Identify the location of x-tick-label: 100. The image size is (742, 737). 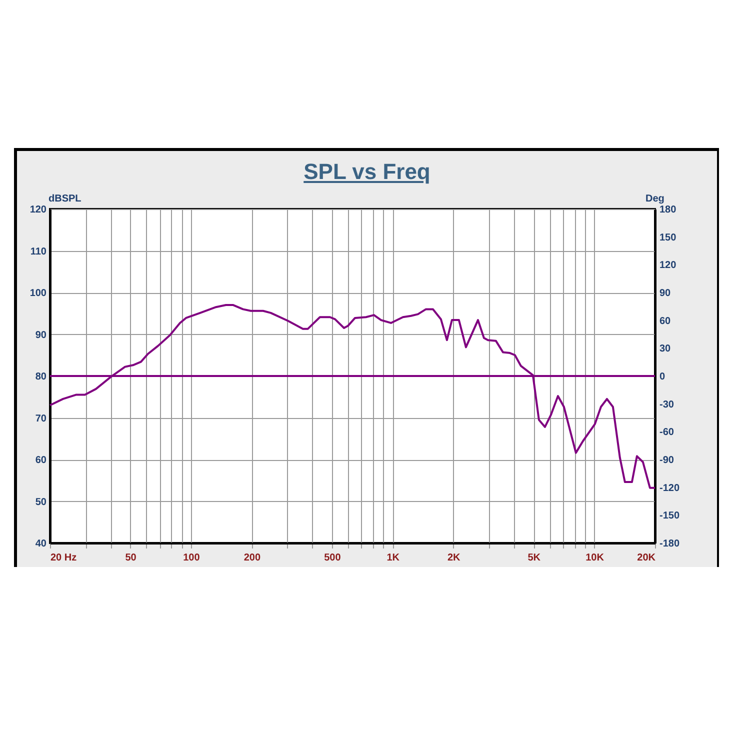
(191, 558).